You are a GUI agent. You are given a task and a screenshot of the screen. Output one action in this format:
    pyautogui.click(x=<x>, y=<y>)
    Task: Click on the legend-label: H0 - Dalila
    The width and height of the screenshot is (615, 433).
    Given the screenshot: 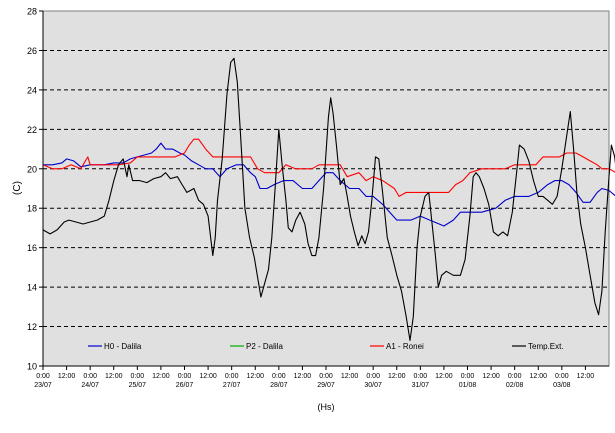 What is the action you would take?
    pyautogui.click(x=123, y=346)
    